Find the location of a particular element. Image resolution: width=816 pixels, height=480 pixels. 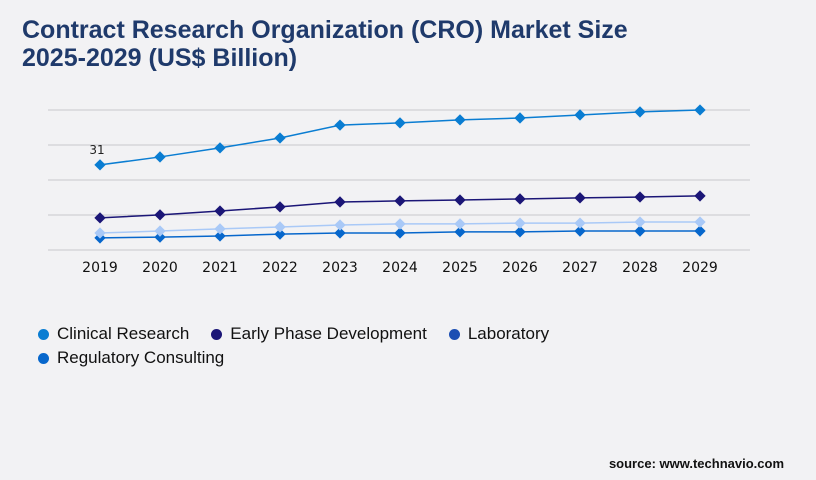

legend-label: Clinical Research is located at coordinates (123, 333).